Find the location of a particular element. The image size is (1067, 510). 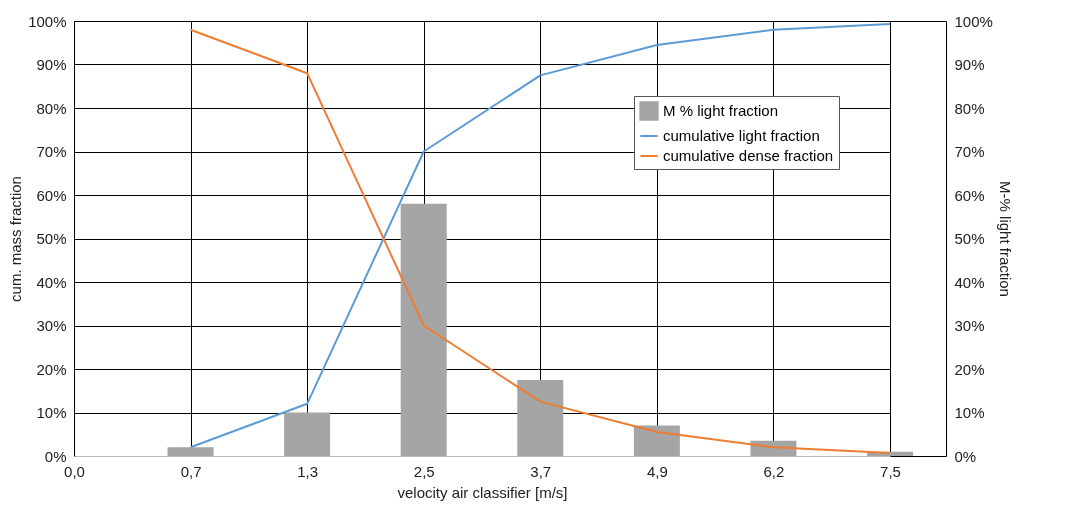

y-tick-label: 20% is located at coordinates (51, 369).